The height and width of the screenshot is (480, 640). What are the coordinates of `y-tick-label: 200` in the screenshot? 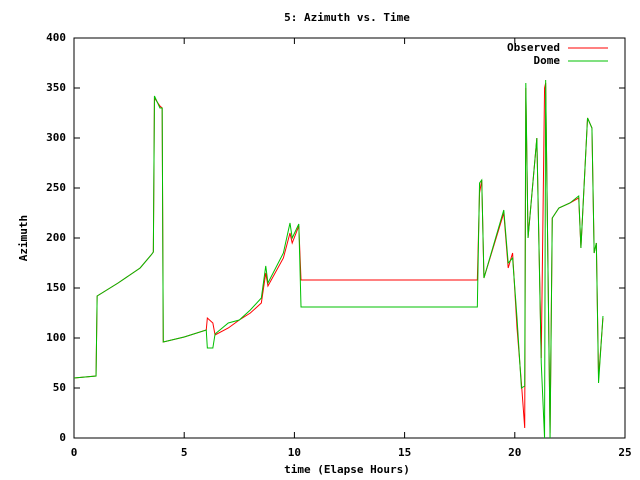 It's located at (56, 237).